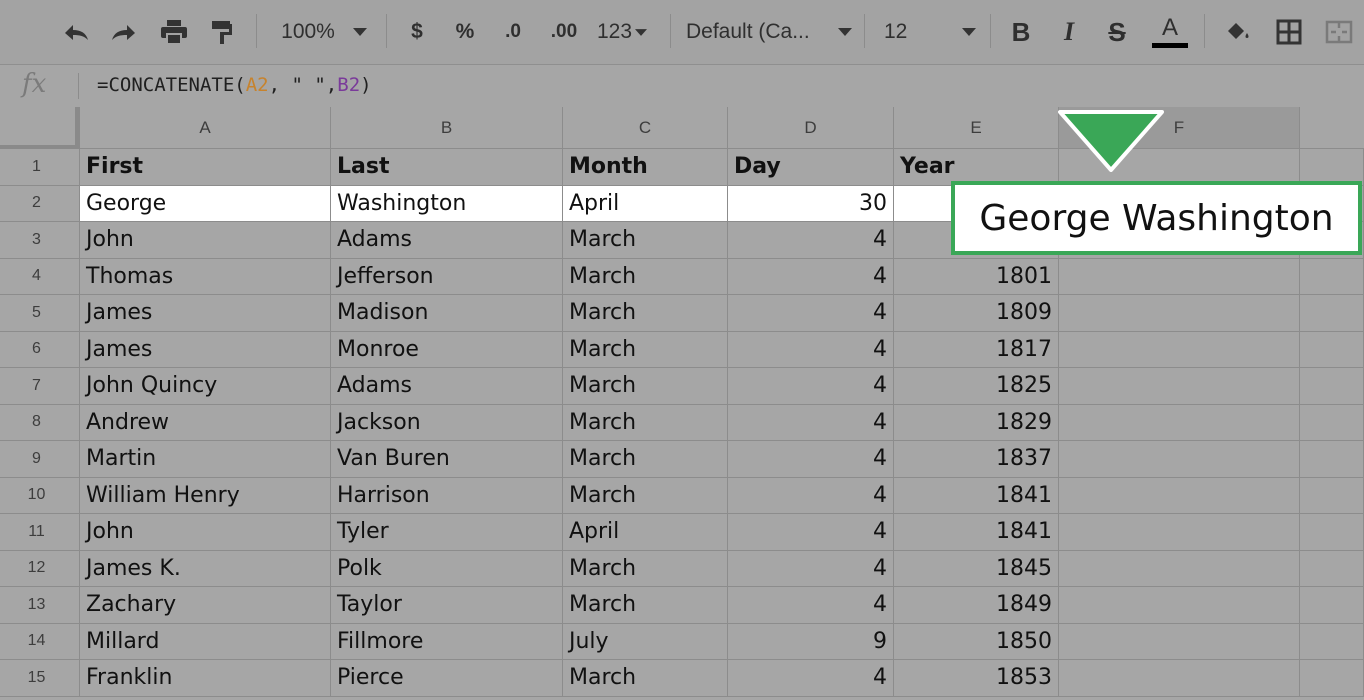 This screenshot has height=700, width=1364. Describe the element at coordinates (447, 641) in the screenshot. I see `cell: Fillmore` at that location.